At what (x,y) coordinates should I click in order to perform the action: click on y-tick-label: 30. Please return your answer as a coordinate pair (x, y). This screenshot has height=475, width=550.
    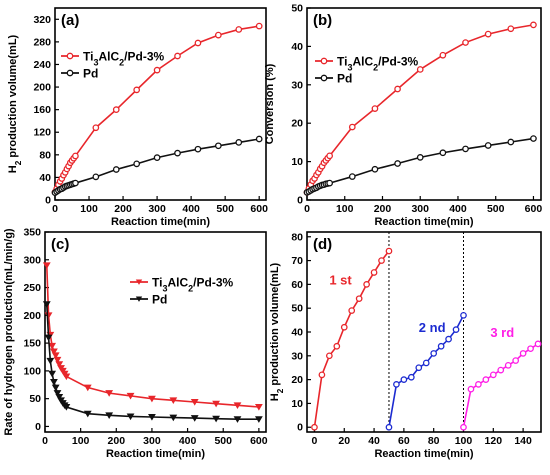
    Looking at the image, I should click on (297, 356).